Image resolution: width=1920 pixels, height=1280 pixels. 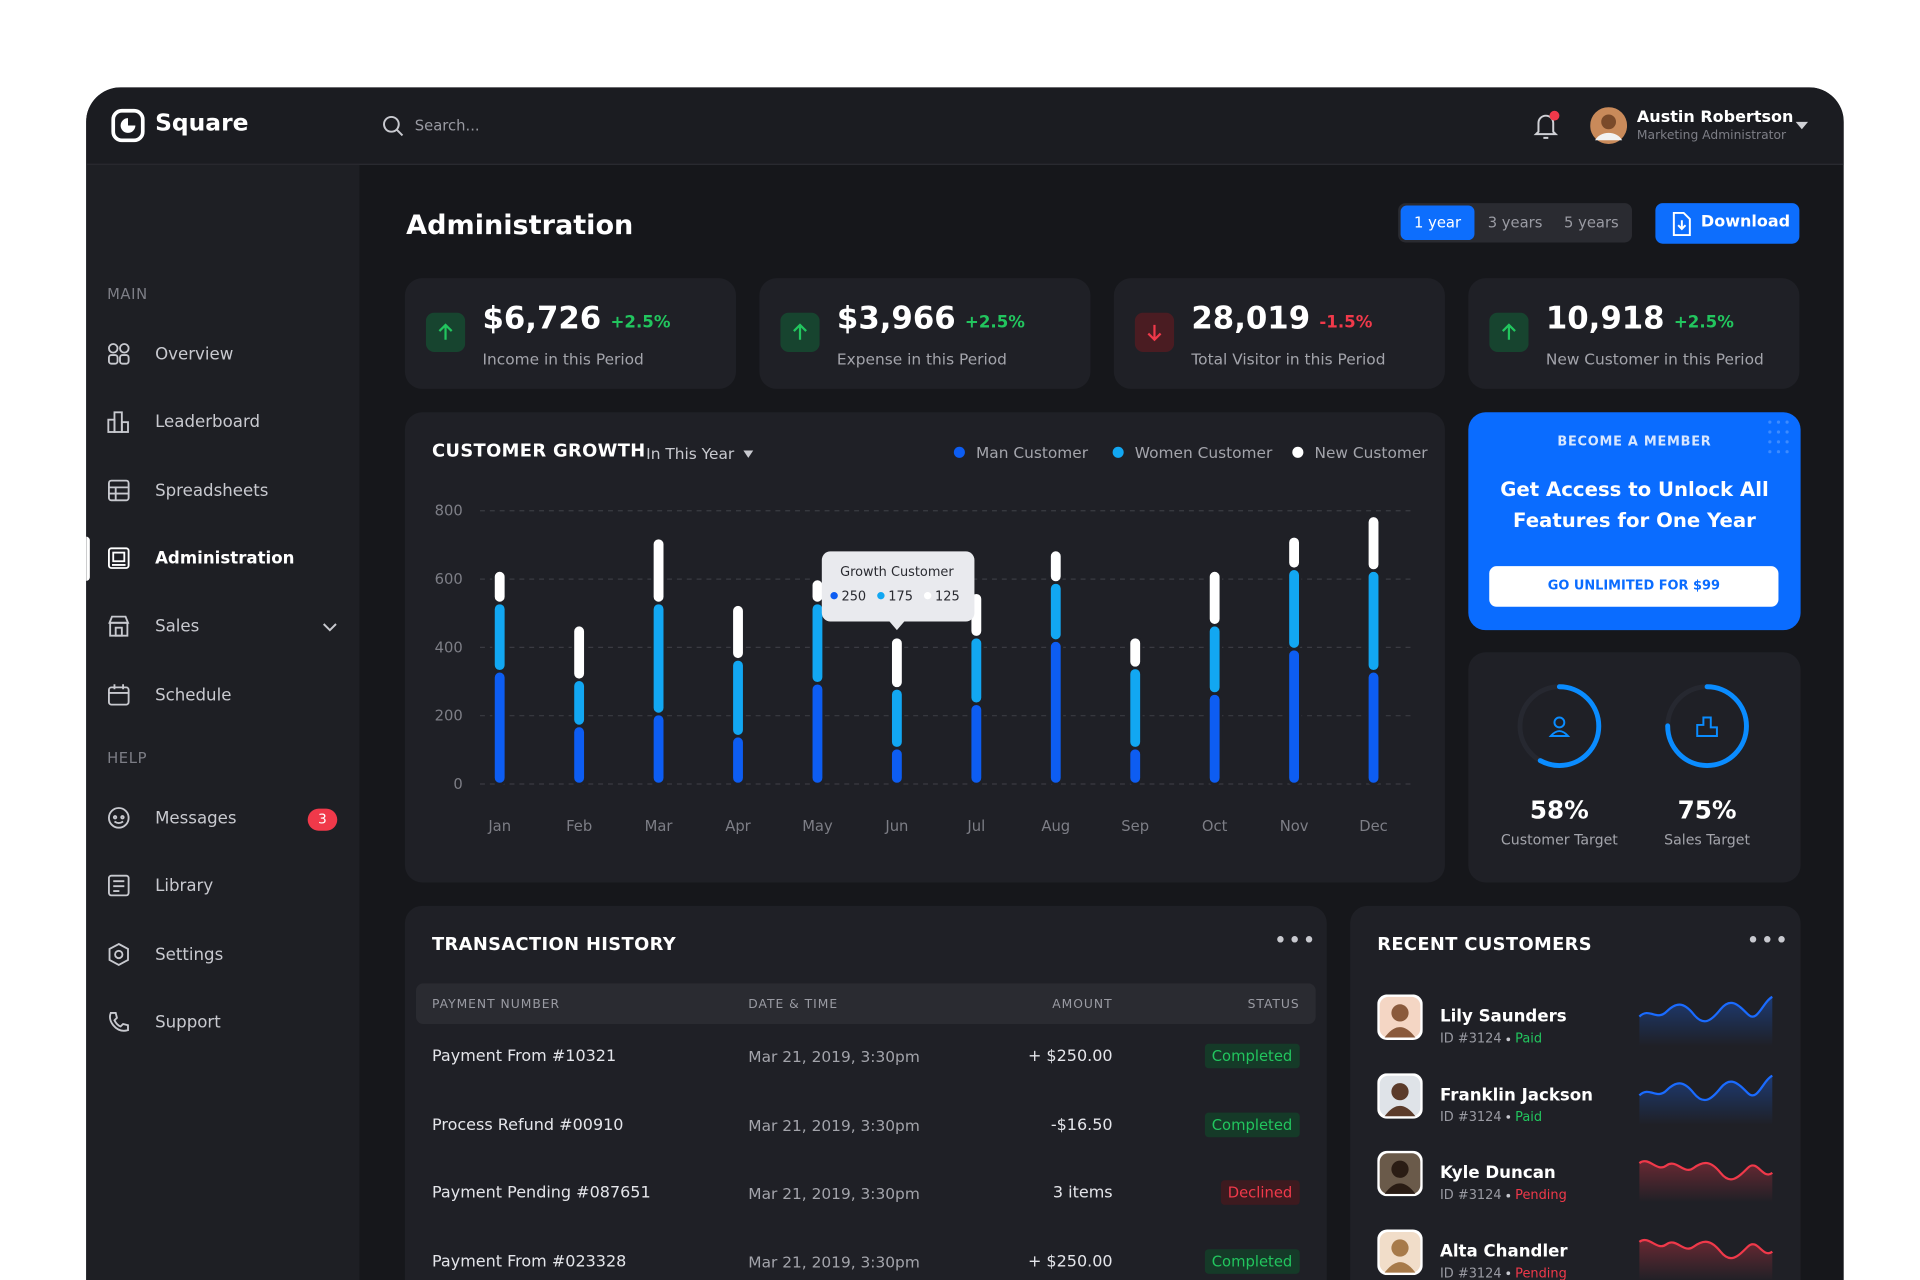 What do you see at coordinates (208, 422) in the screenshot?
I see `nav-item: Leaderboard` at bounding box center [208, 422].